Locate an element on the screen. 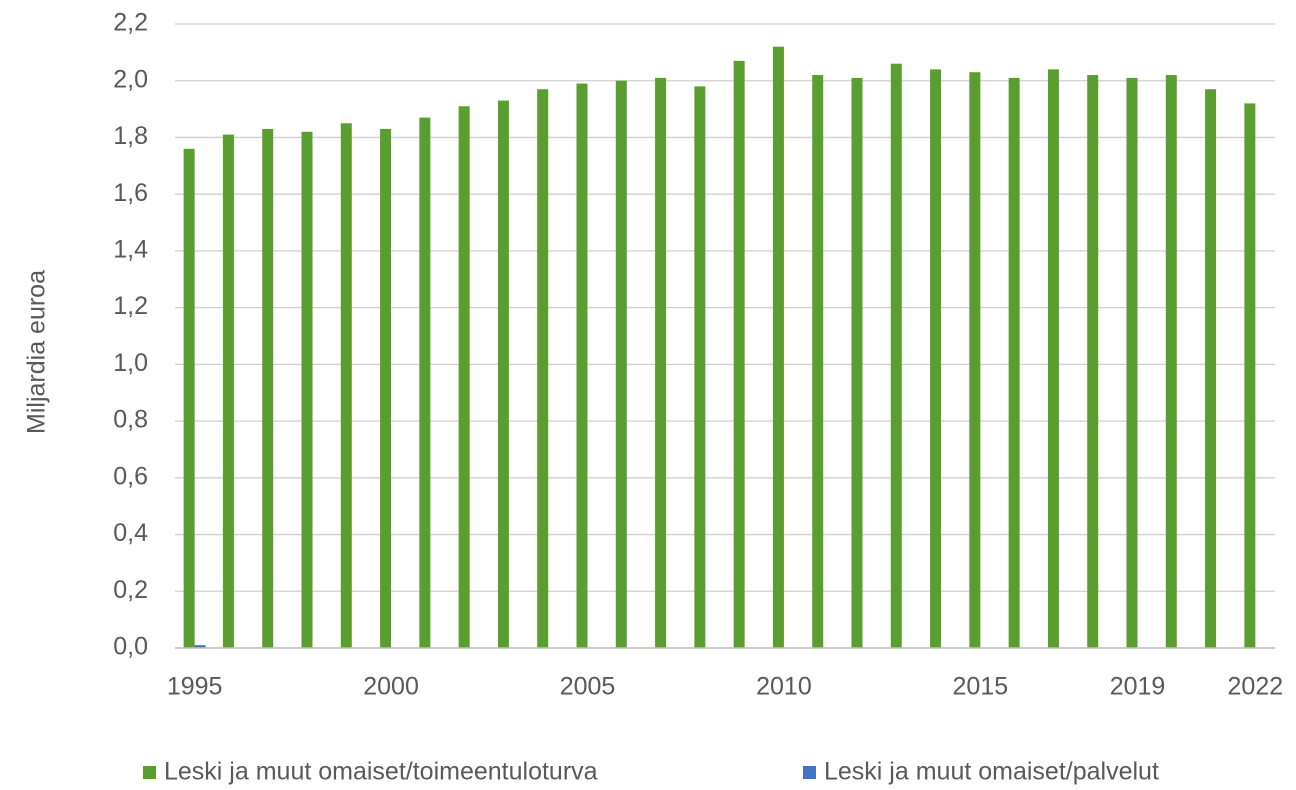 The image size is (1296, 790). y-tick-label: 1,4 is located at coordinates (130, 250).